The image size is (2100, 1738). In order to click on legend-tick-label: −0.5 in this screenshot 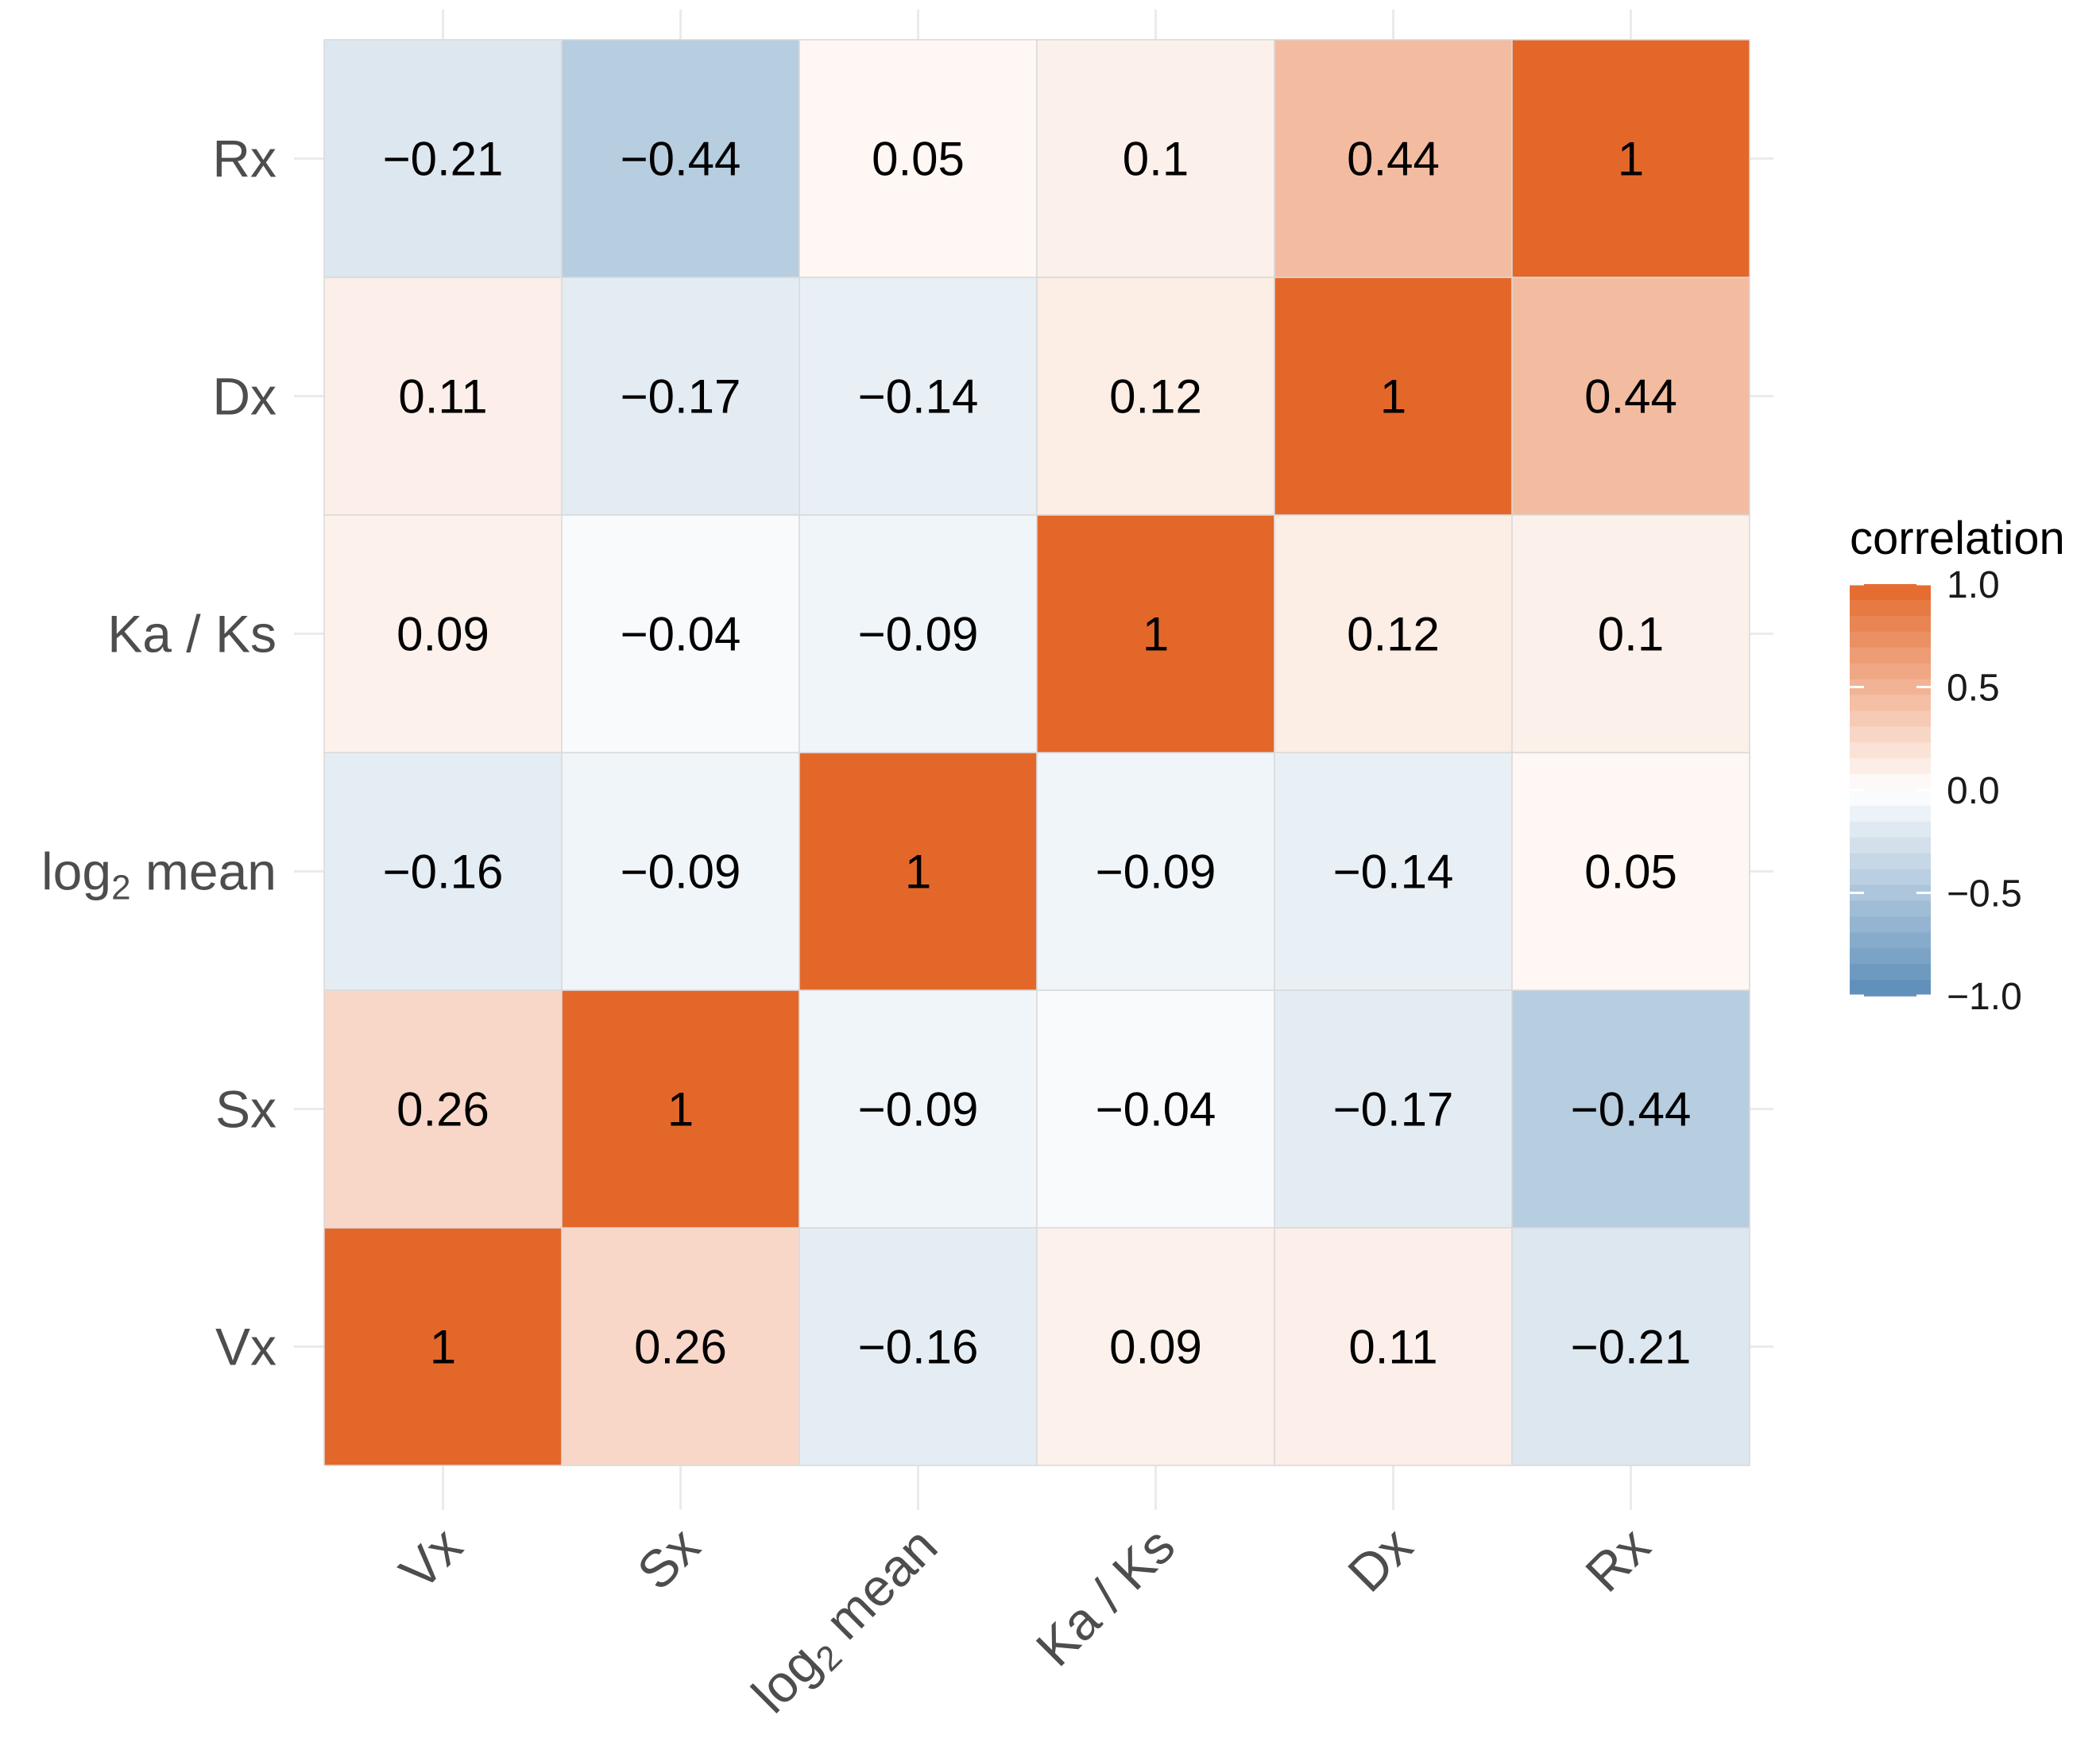, I will do `click(1985, 894)`.